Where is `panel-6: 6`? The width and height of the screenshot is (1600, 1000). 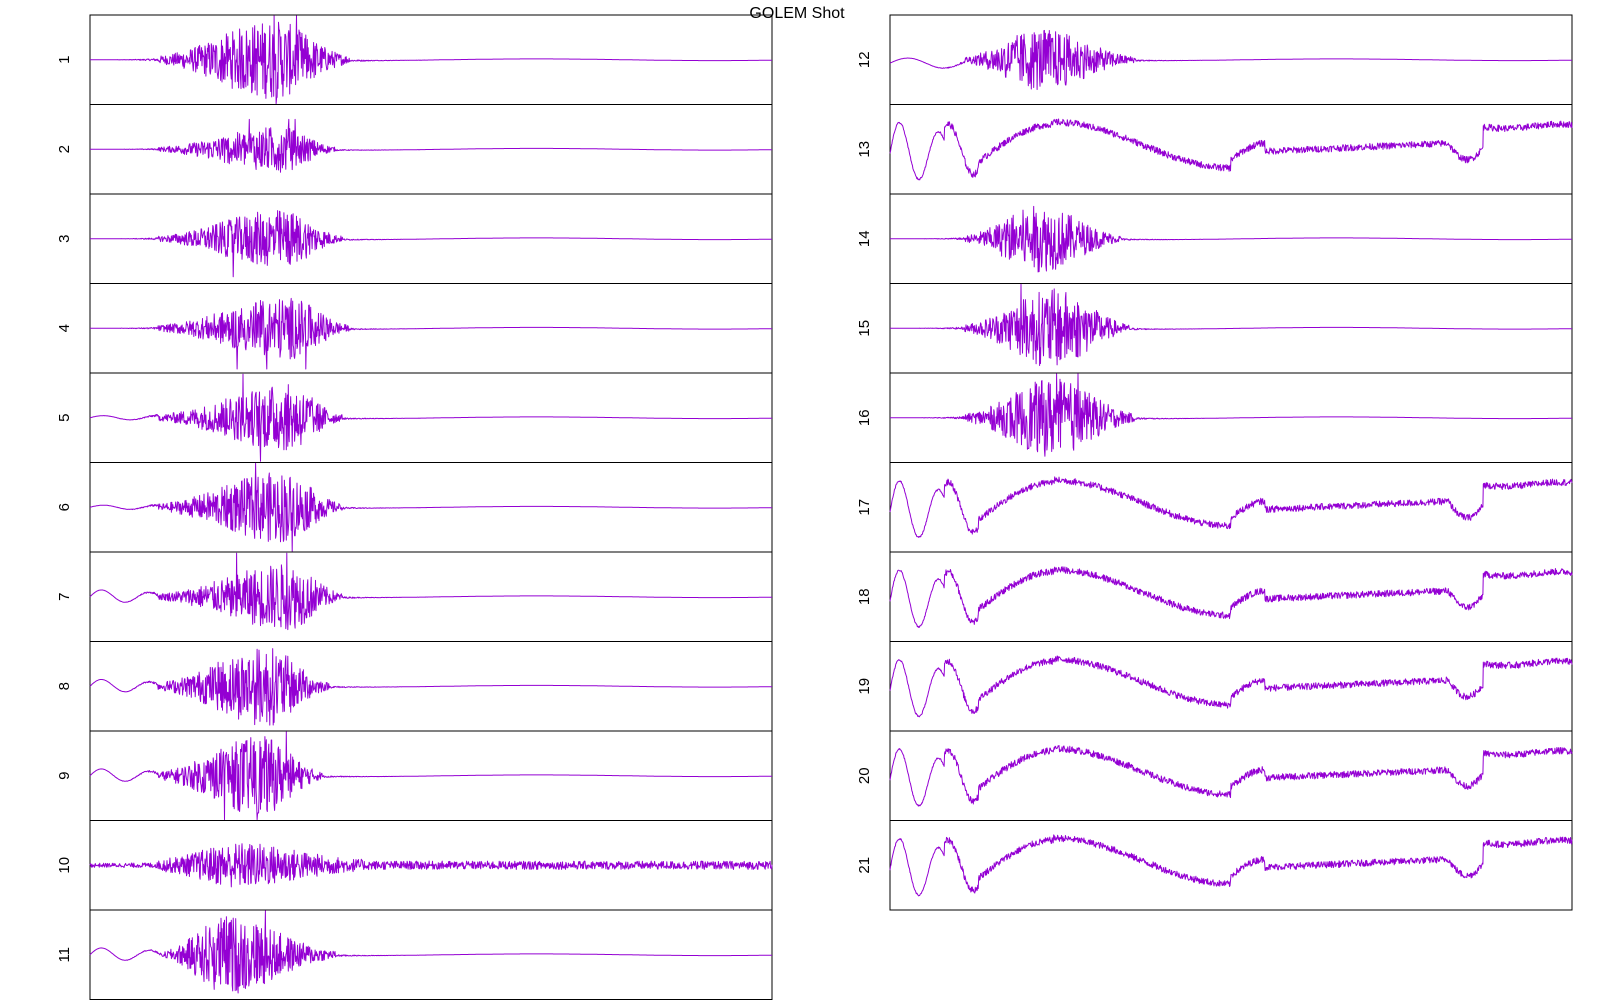 panel-6: 6 is located at coordinates (414, 507).